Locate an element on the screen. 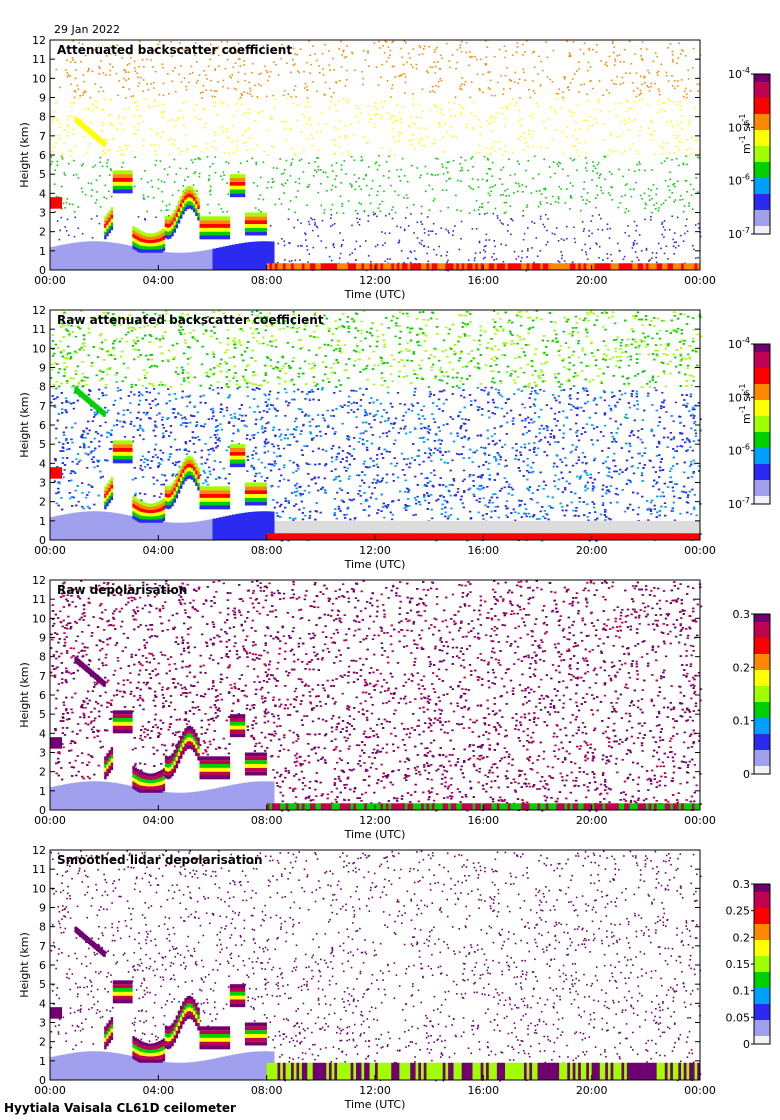 Image resolution: width=780 pixels, height=1120 pixels. panel-title: Attenuated backscatter coefficient is located at coordinates (174, 50).